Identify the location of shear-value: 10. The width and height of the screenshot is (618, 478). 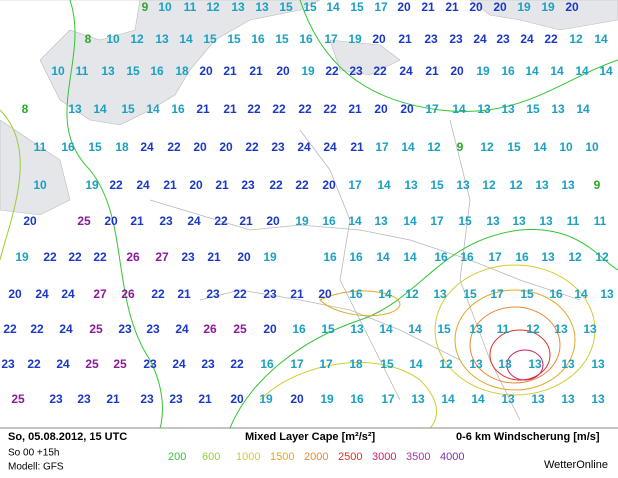
(566, 147).